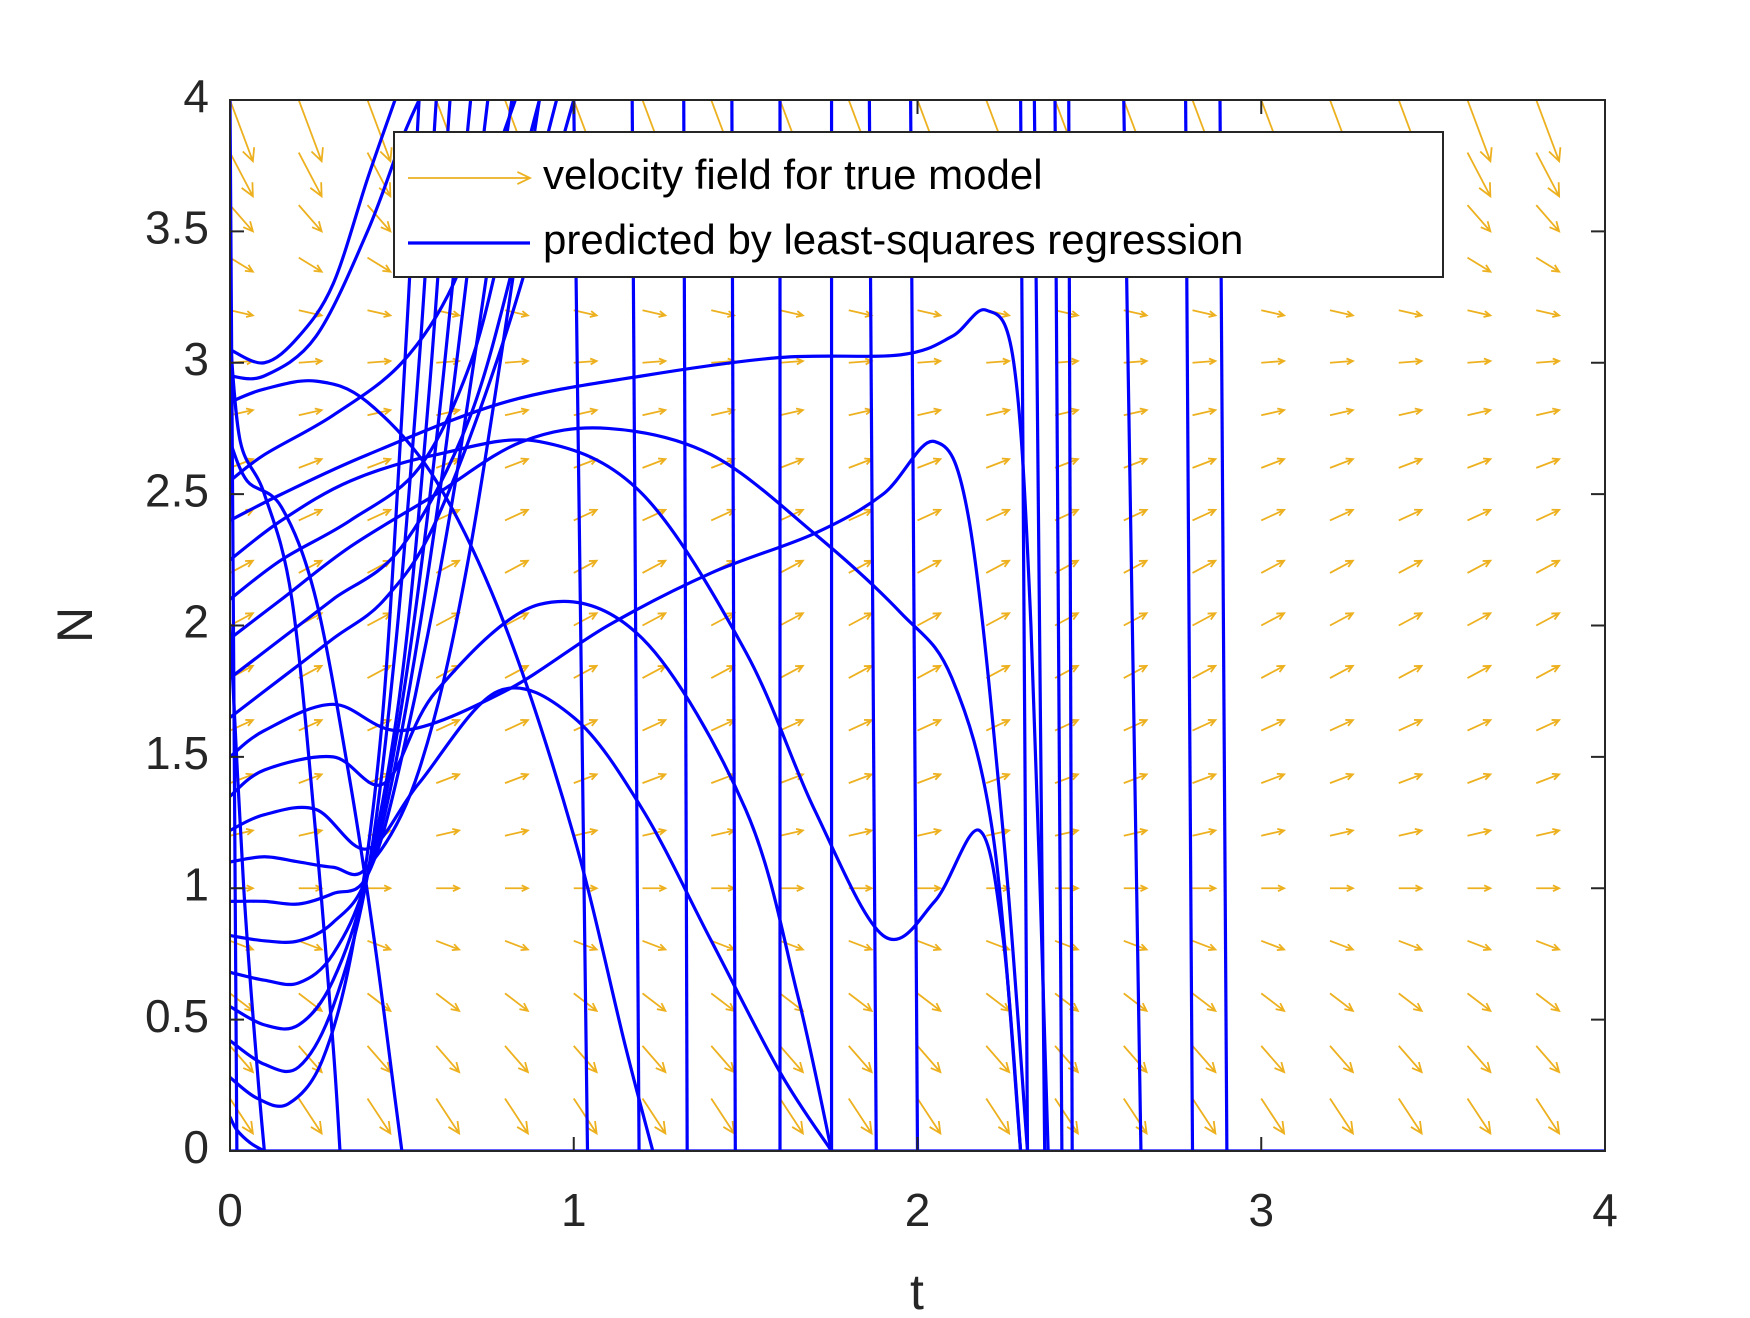 The image size is (1750, 1318). I want to click on x-tick-label: 0, so click(230, 1210).